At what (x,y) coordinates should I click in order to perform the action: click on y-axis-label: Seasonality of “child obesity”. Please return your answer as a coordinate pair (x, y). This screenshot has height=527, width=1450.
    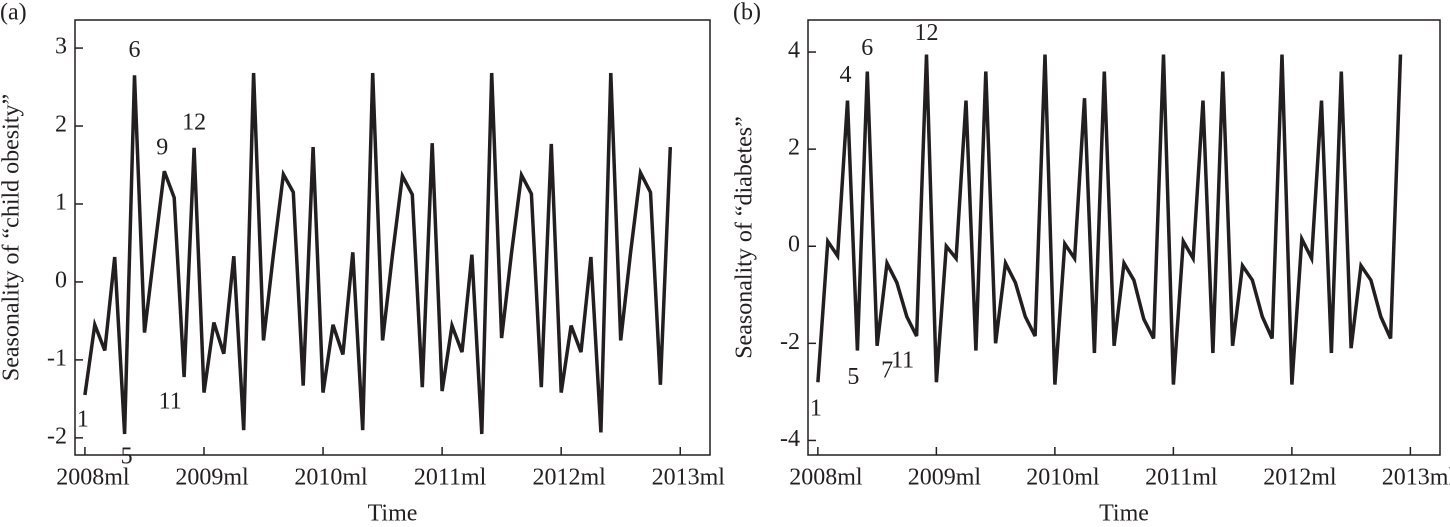
    Looking at the image, I should click on (12, 237).